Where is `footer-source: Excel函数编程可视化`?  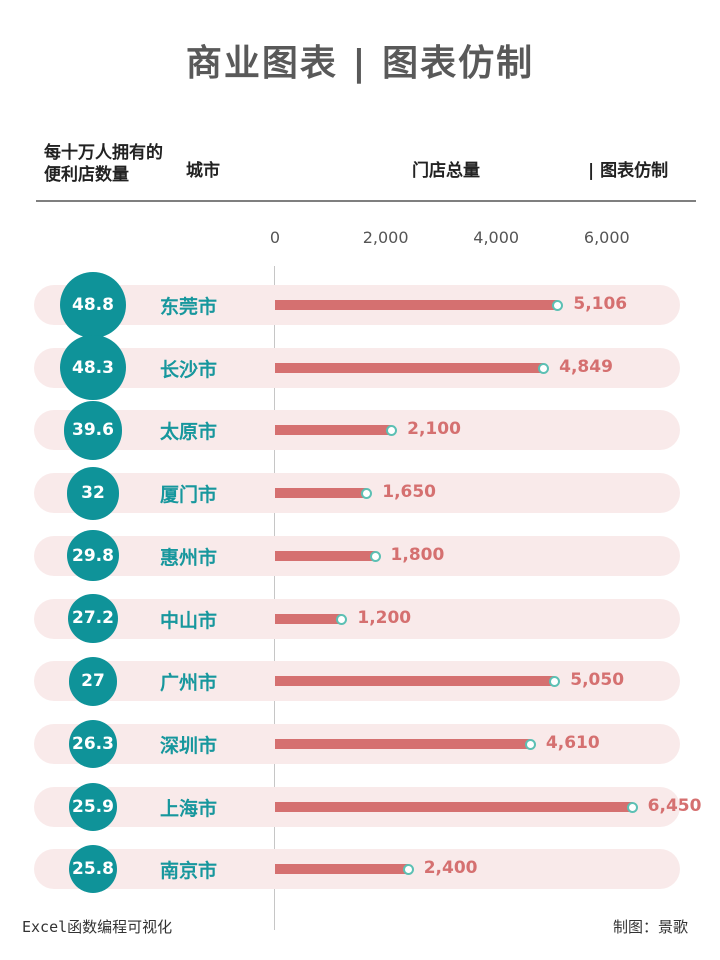
footer-source: Excel函数编程可视化 is located at coordinates (97, 927).